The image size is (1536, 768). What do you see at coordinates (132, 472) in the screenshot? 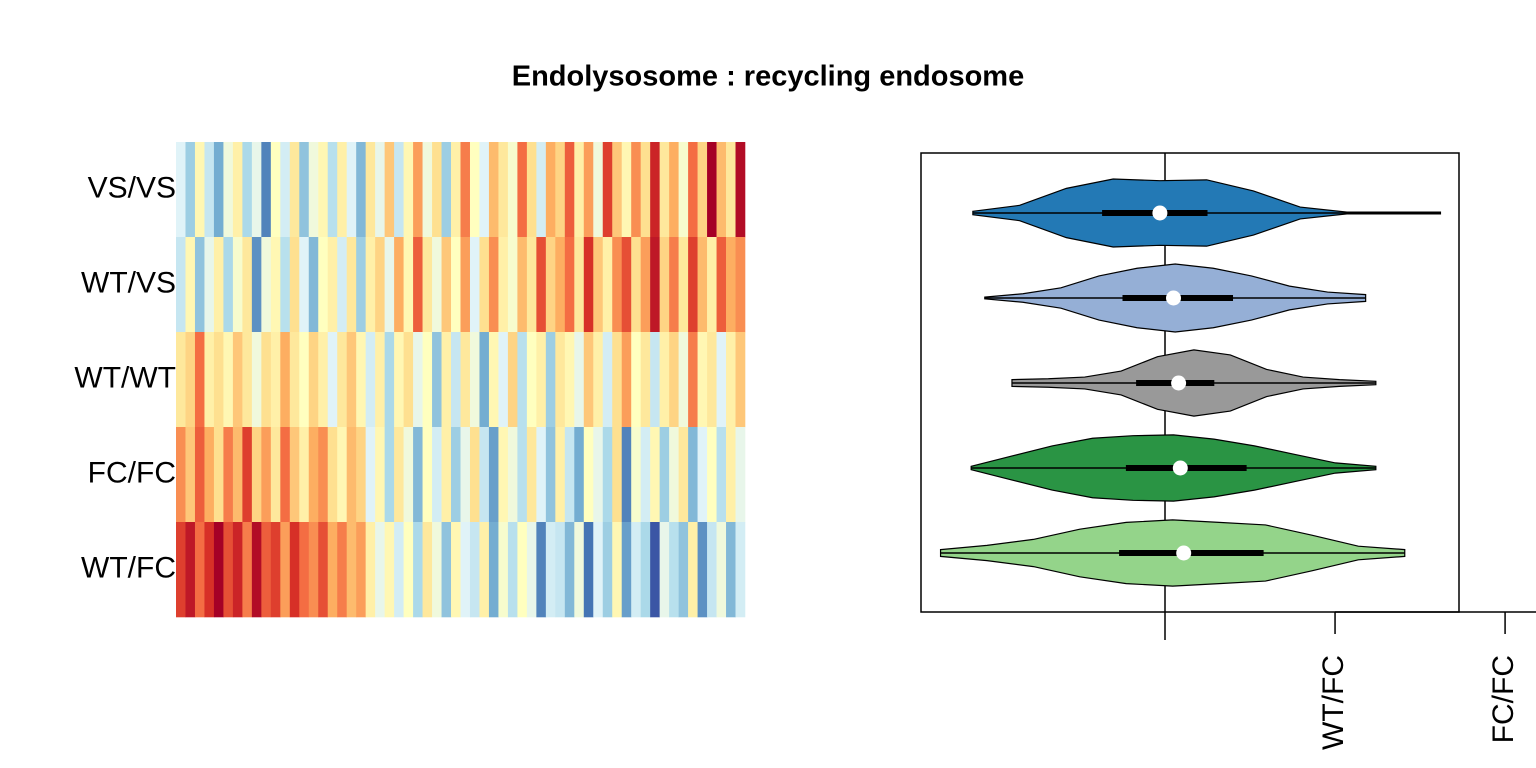
I see `row-label: FC/FC` at bounding box center [132, 472].